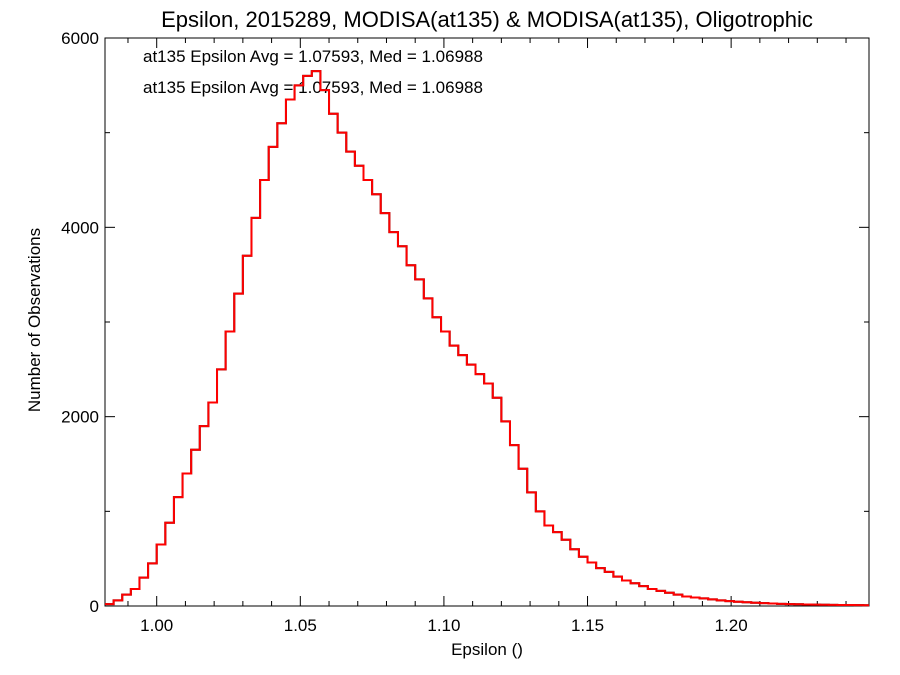 The width and height of the screenshot is (900, 675). Describe the element at coordinates (443, 625) in the screenshot. I see `x-tick-label: 1.10` at that location.